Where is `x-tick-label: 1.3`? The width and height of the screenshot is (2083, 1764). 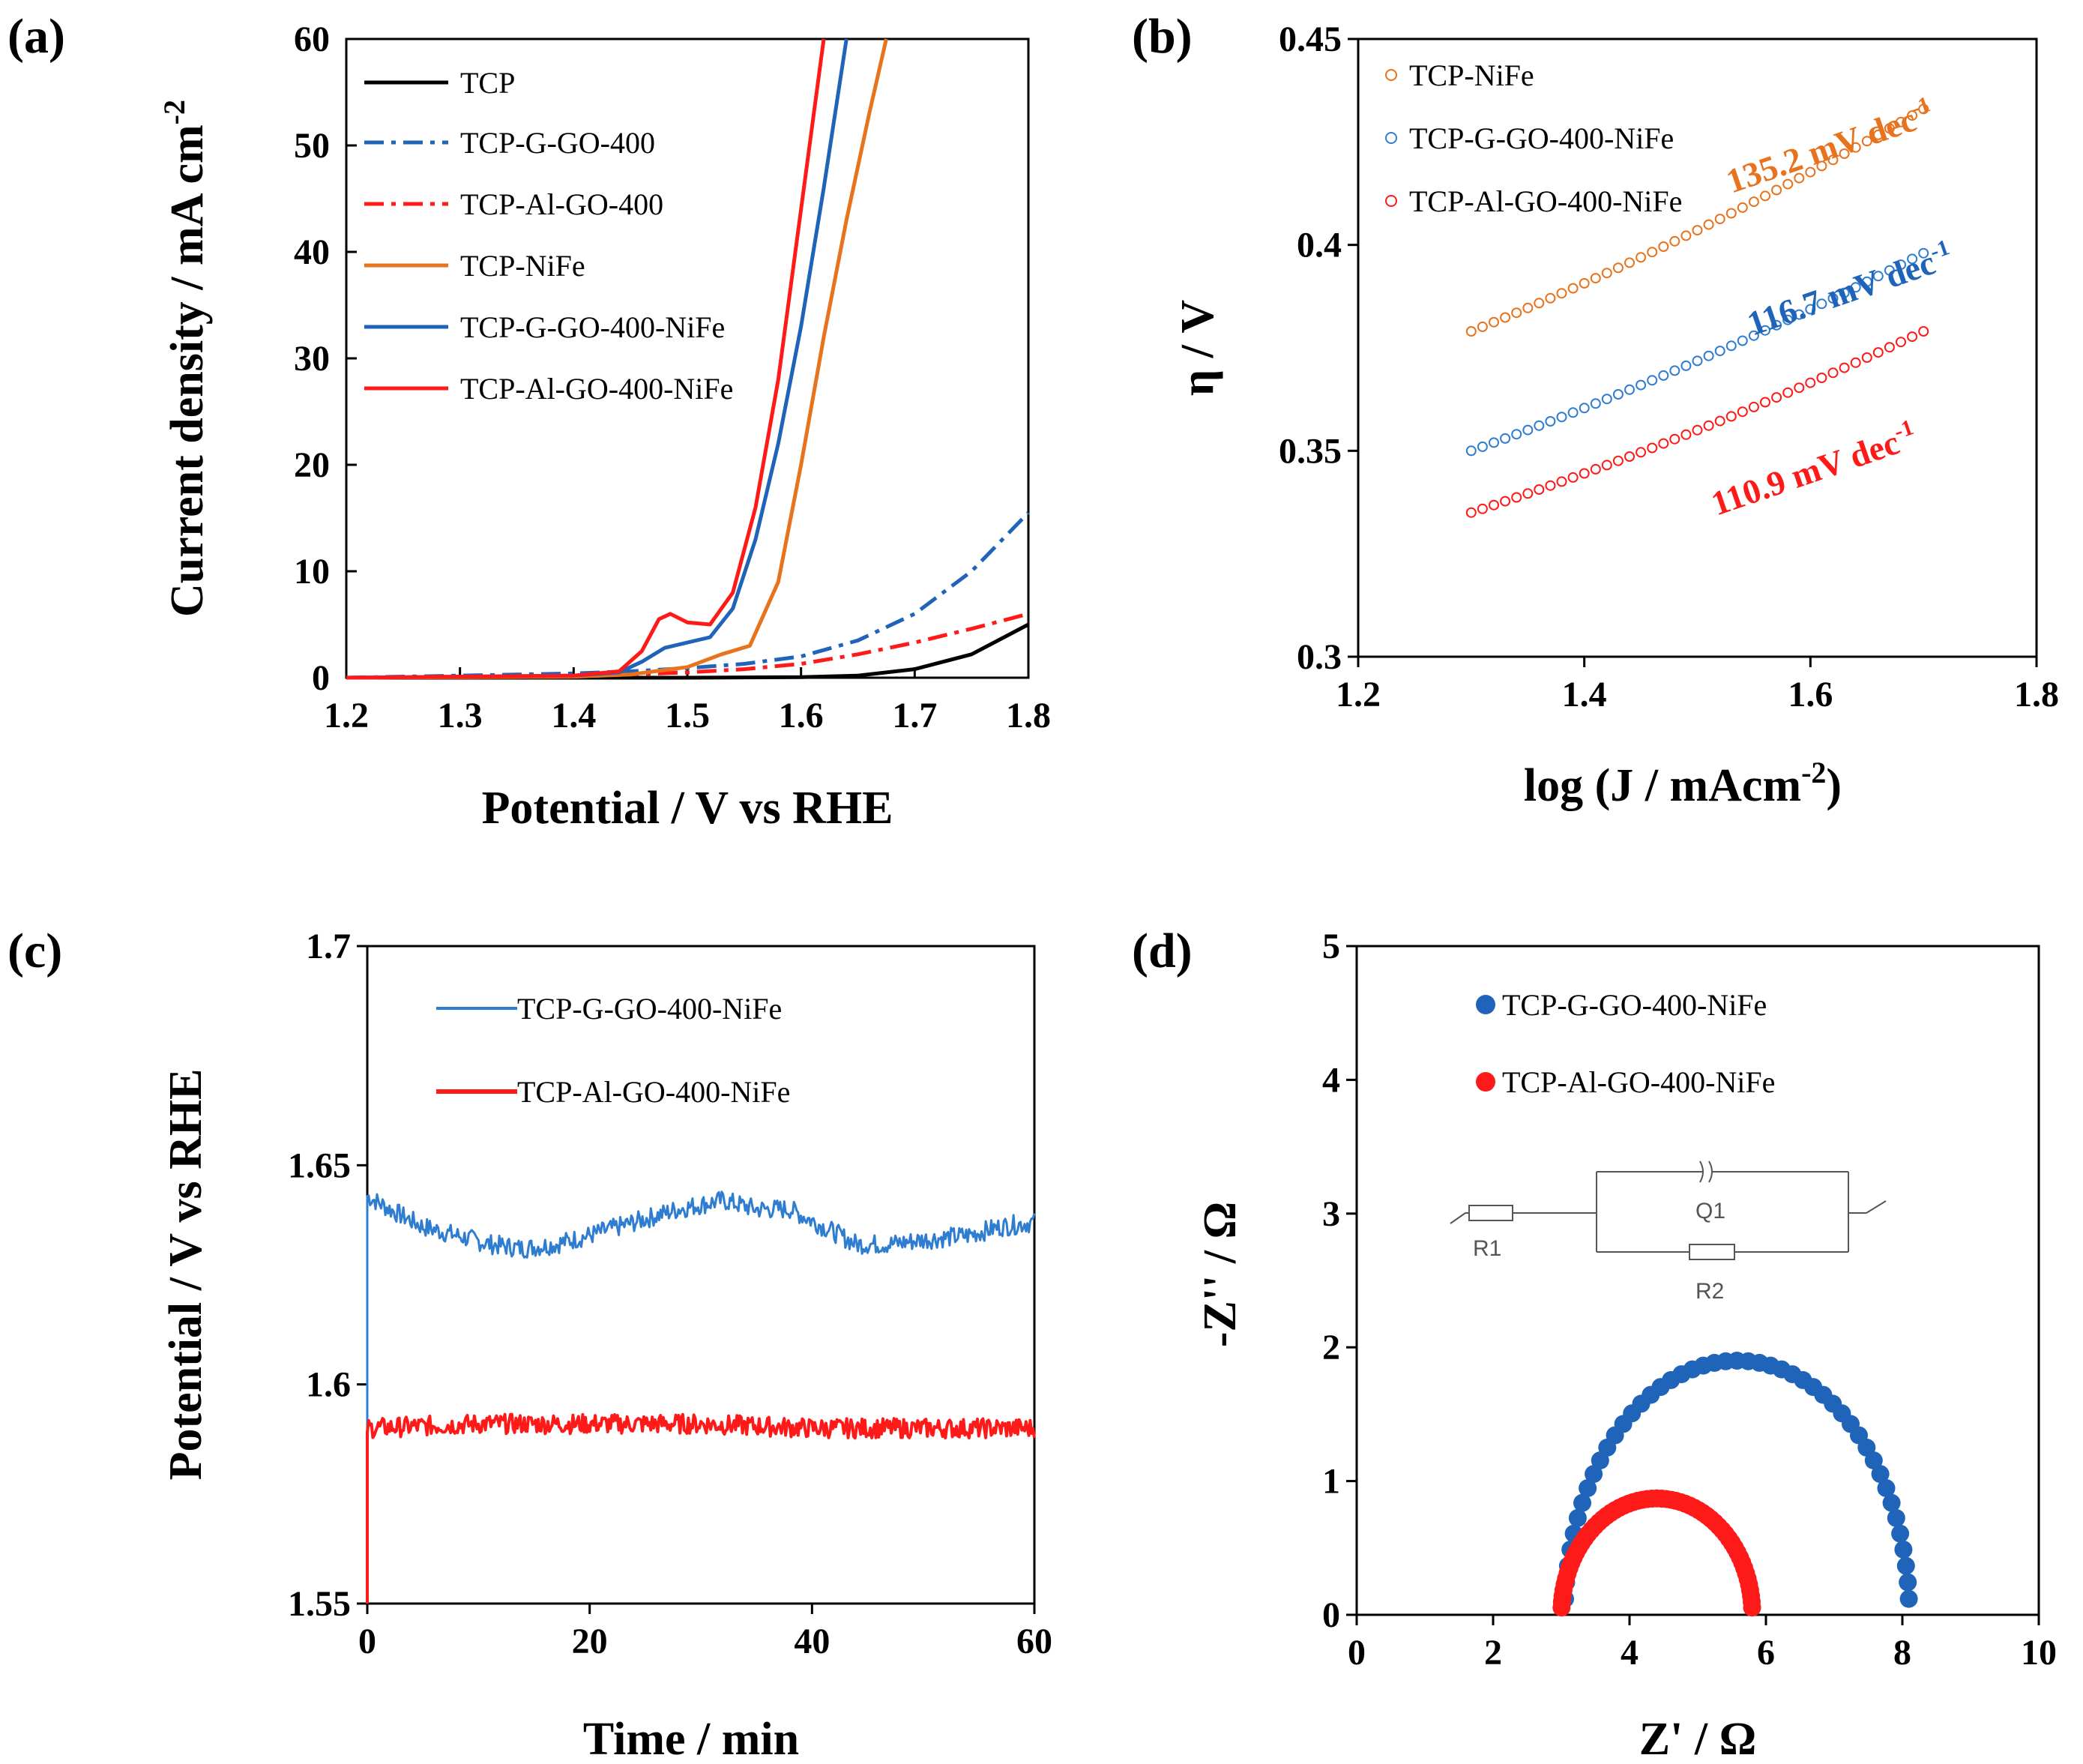 x-tick-label: 1.3 is located at coordinates (461, 715).